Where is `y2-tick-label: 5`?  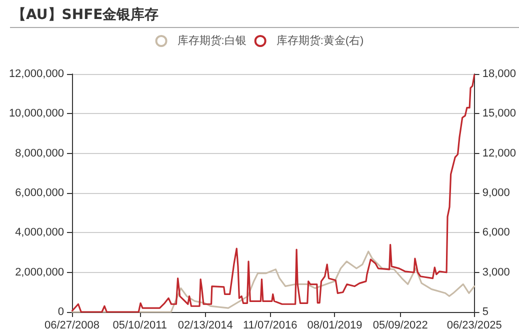
y2-tick-label: 5 is located at coordinates (485, 312).